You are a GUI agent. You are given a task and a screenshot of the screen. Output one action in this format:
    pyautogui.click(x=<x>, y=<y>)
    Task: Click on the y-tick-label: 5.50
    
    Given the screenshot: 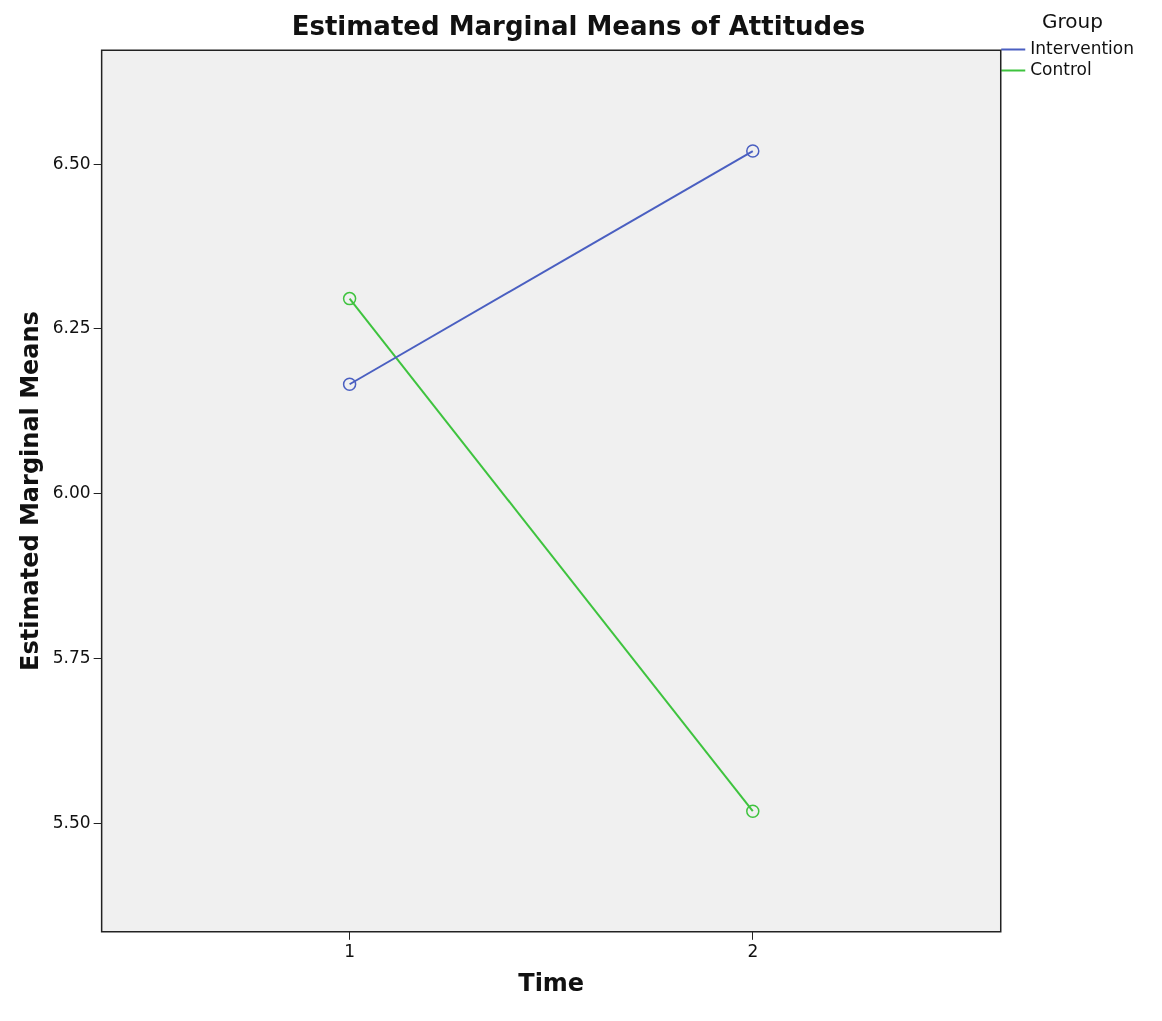 What is the action you would take?
    pyautogui.click(x=71, y=821)
    